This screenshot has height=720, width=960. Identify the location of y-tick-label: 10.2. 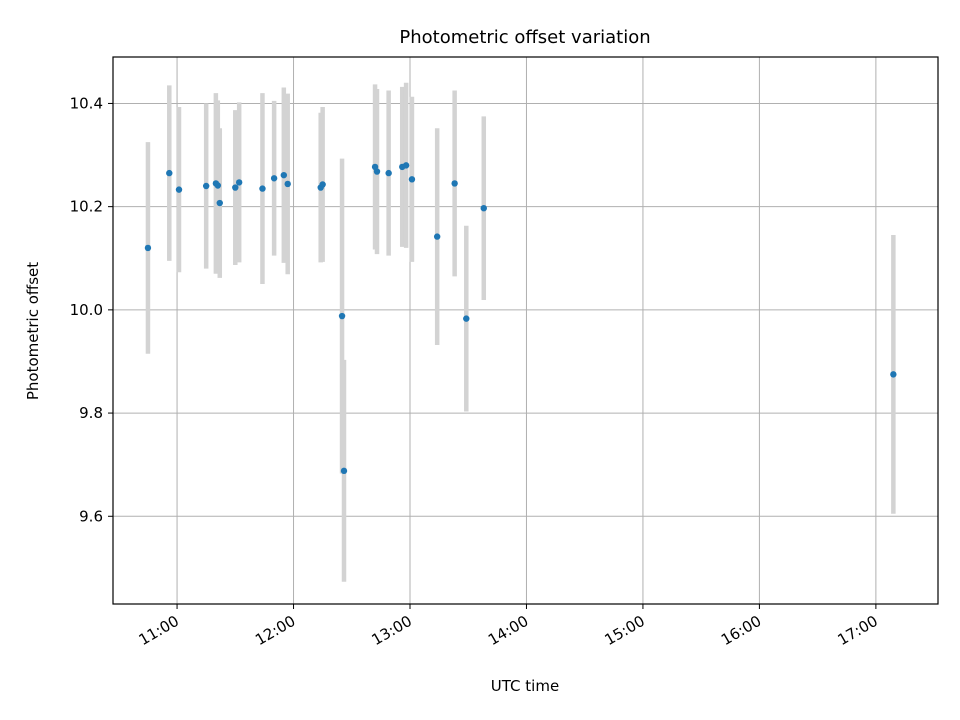
(86, 207).